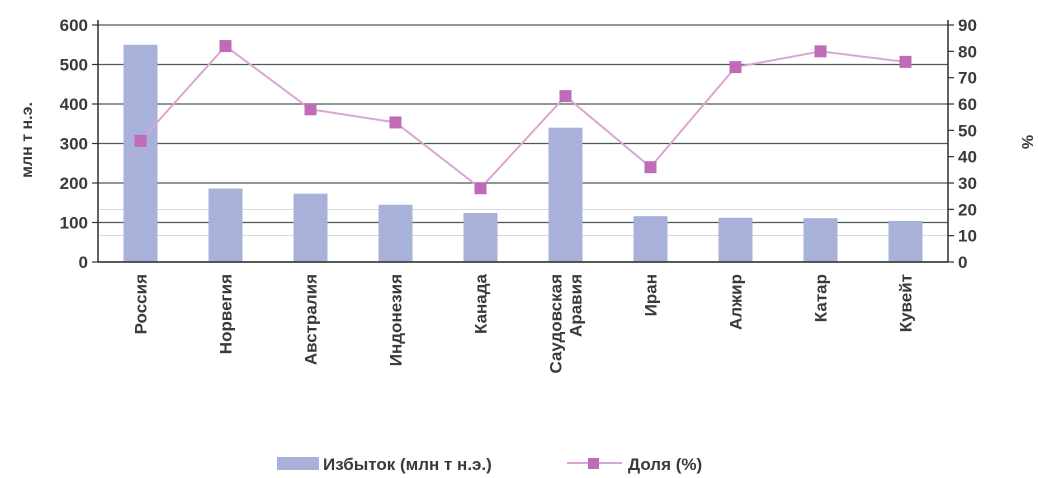 The width and height of the screenshot is (1038, 478). I want to click on right-tick-label: 10, so click(967, 236).